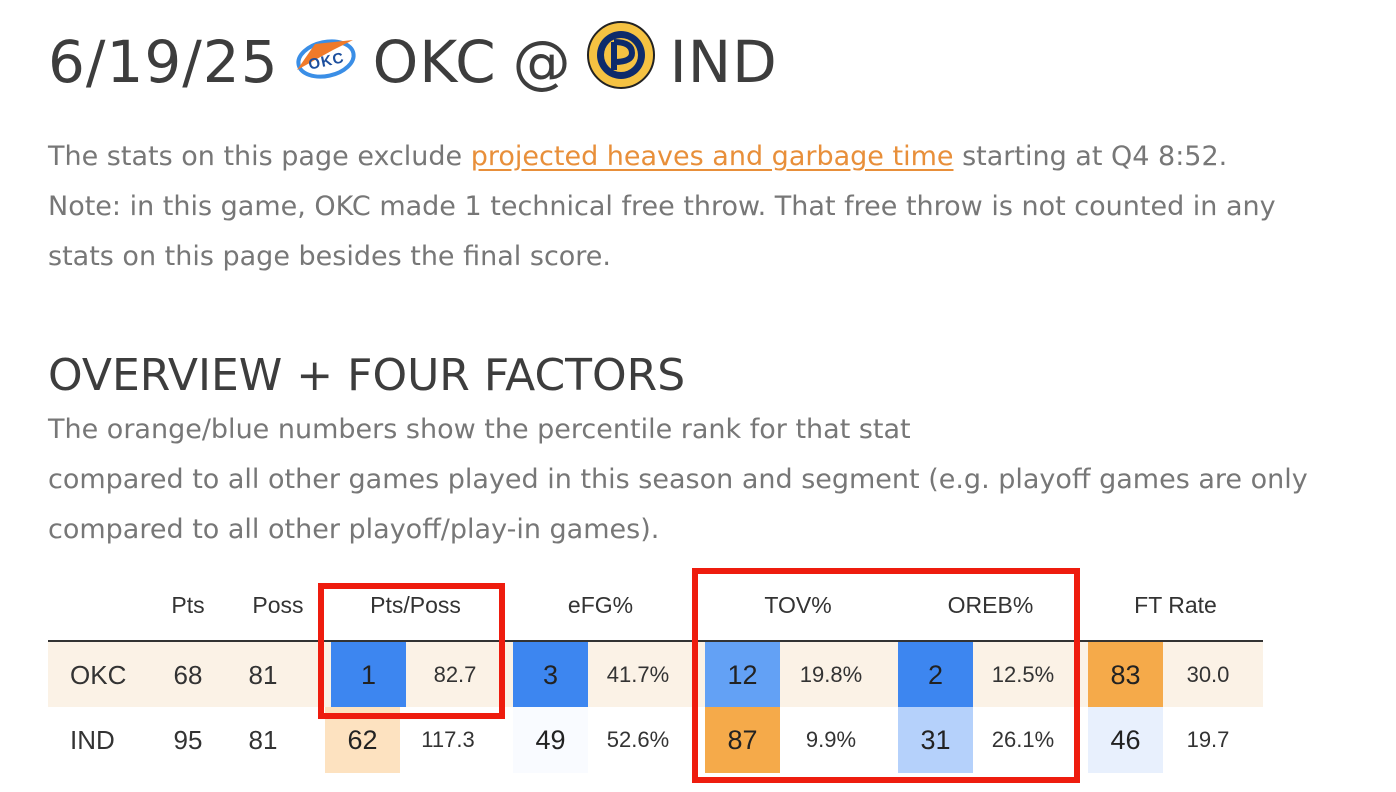 The height and width of the screenshot is (792, 1396). I want to click on pts-poss-value: 117.3, so click(448, 739).